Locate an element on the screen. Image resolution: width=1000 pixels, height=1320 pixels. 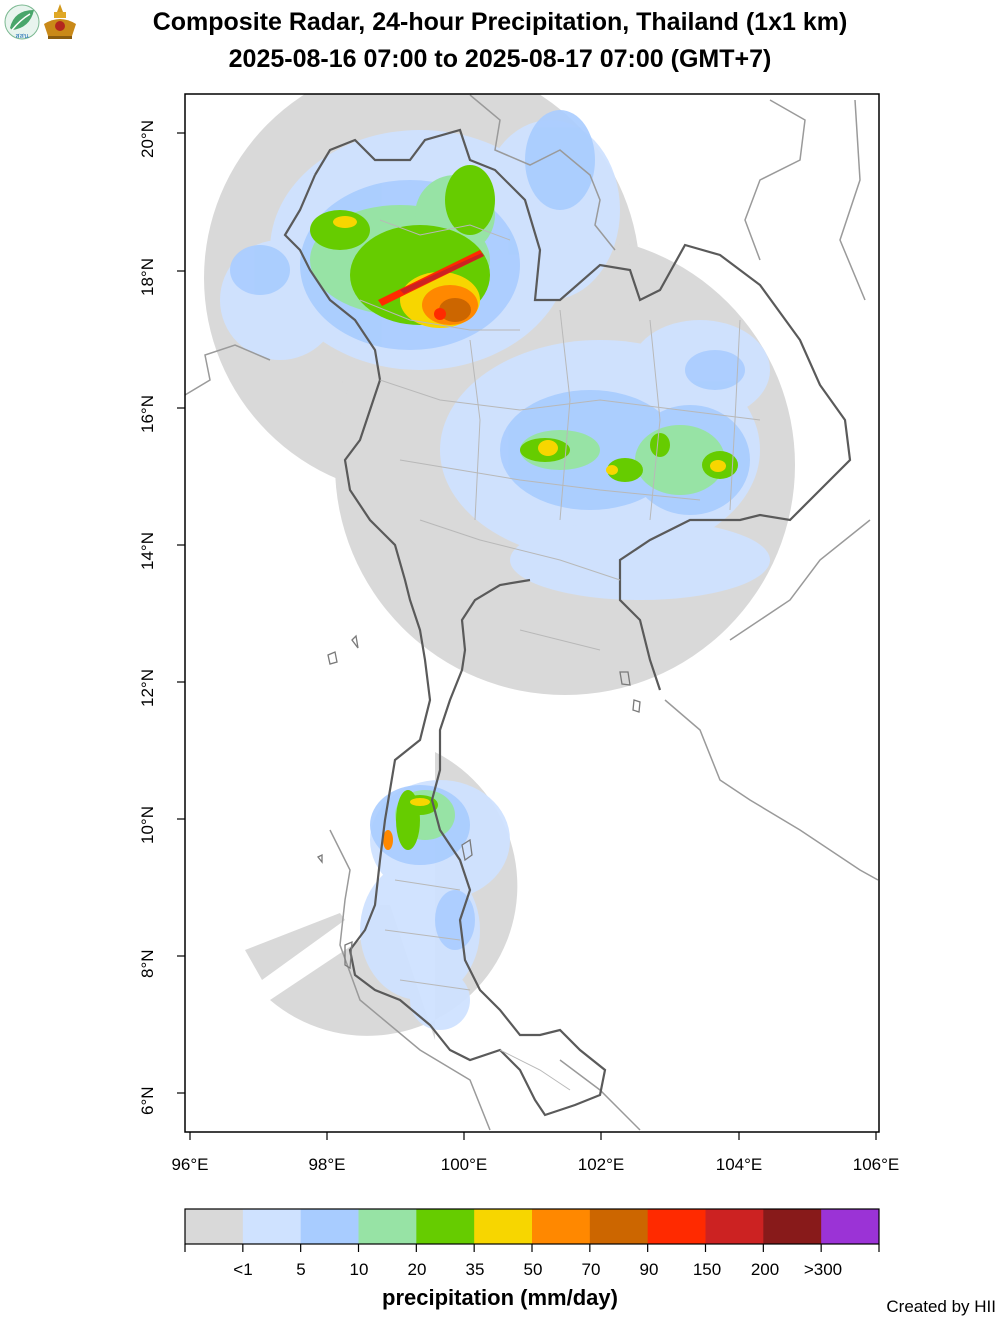
legend-label-gt300: >300 is located at coordinates (823, 1269).